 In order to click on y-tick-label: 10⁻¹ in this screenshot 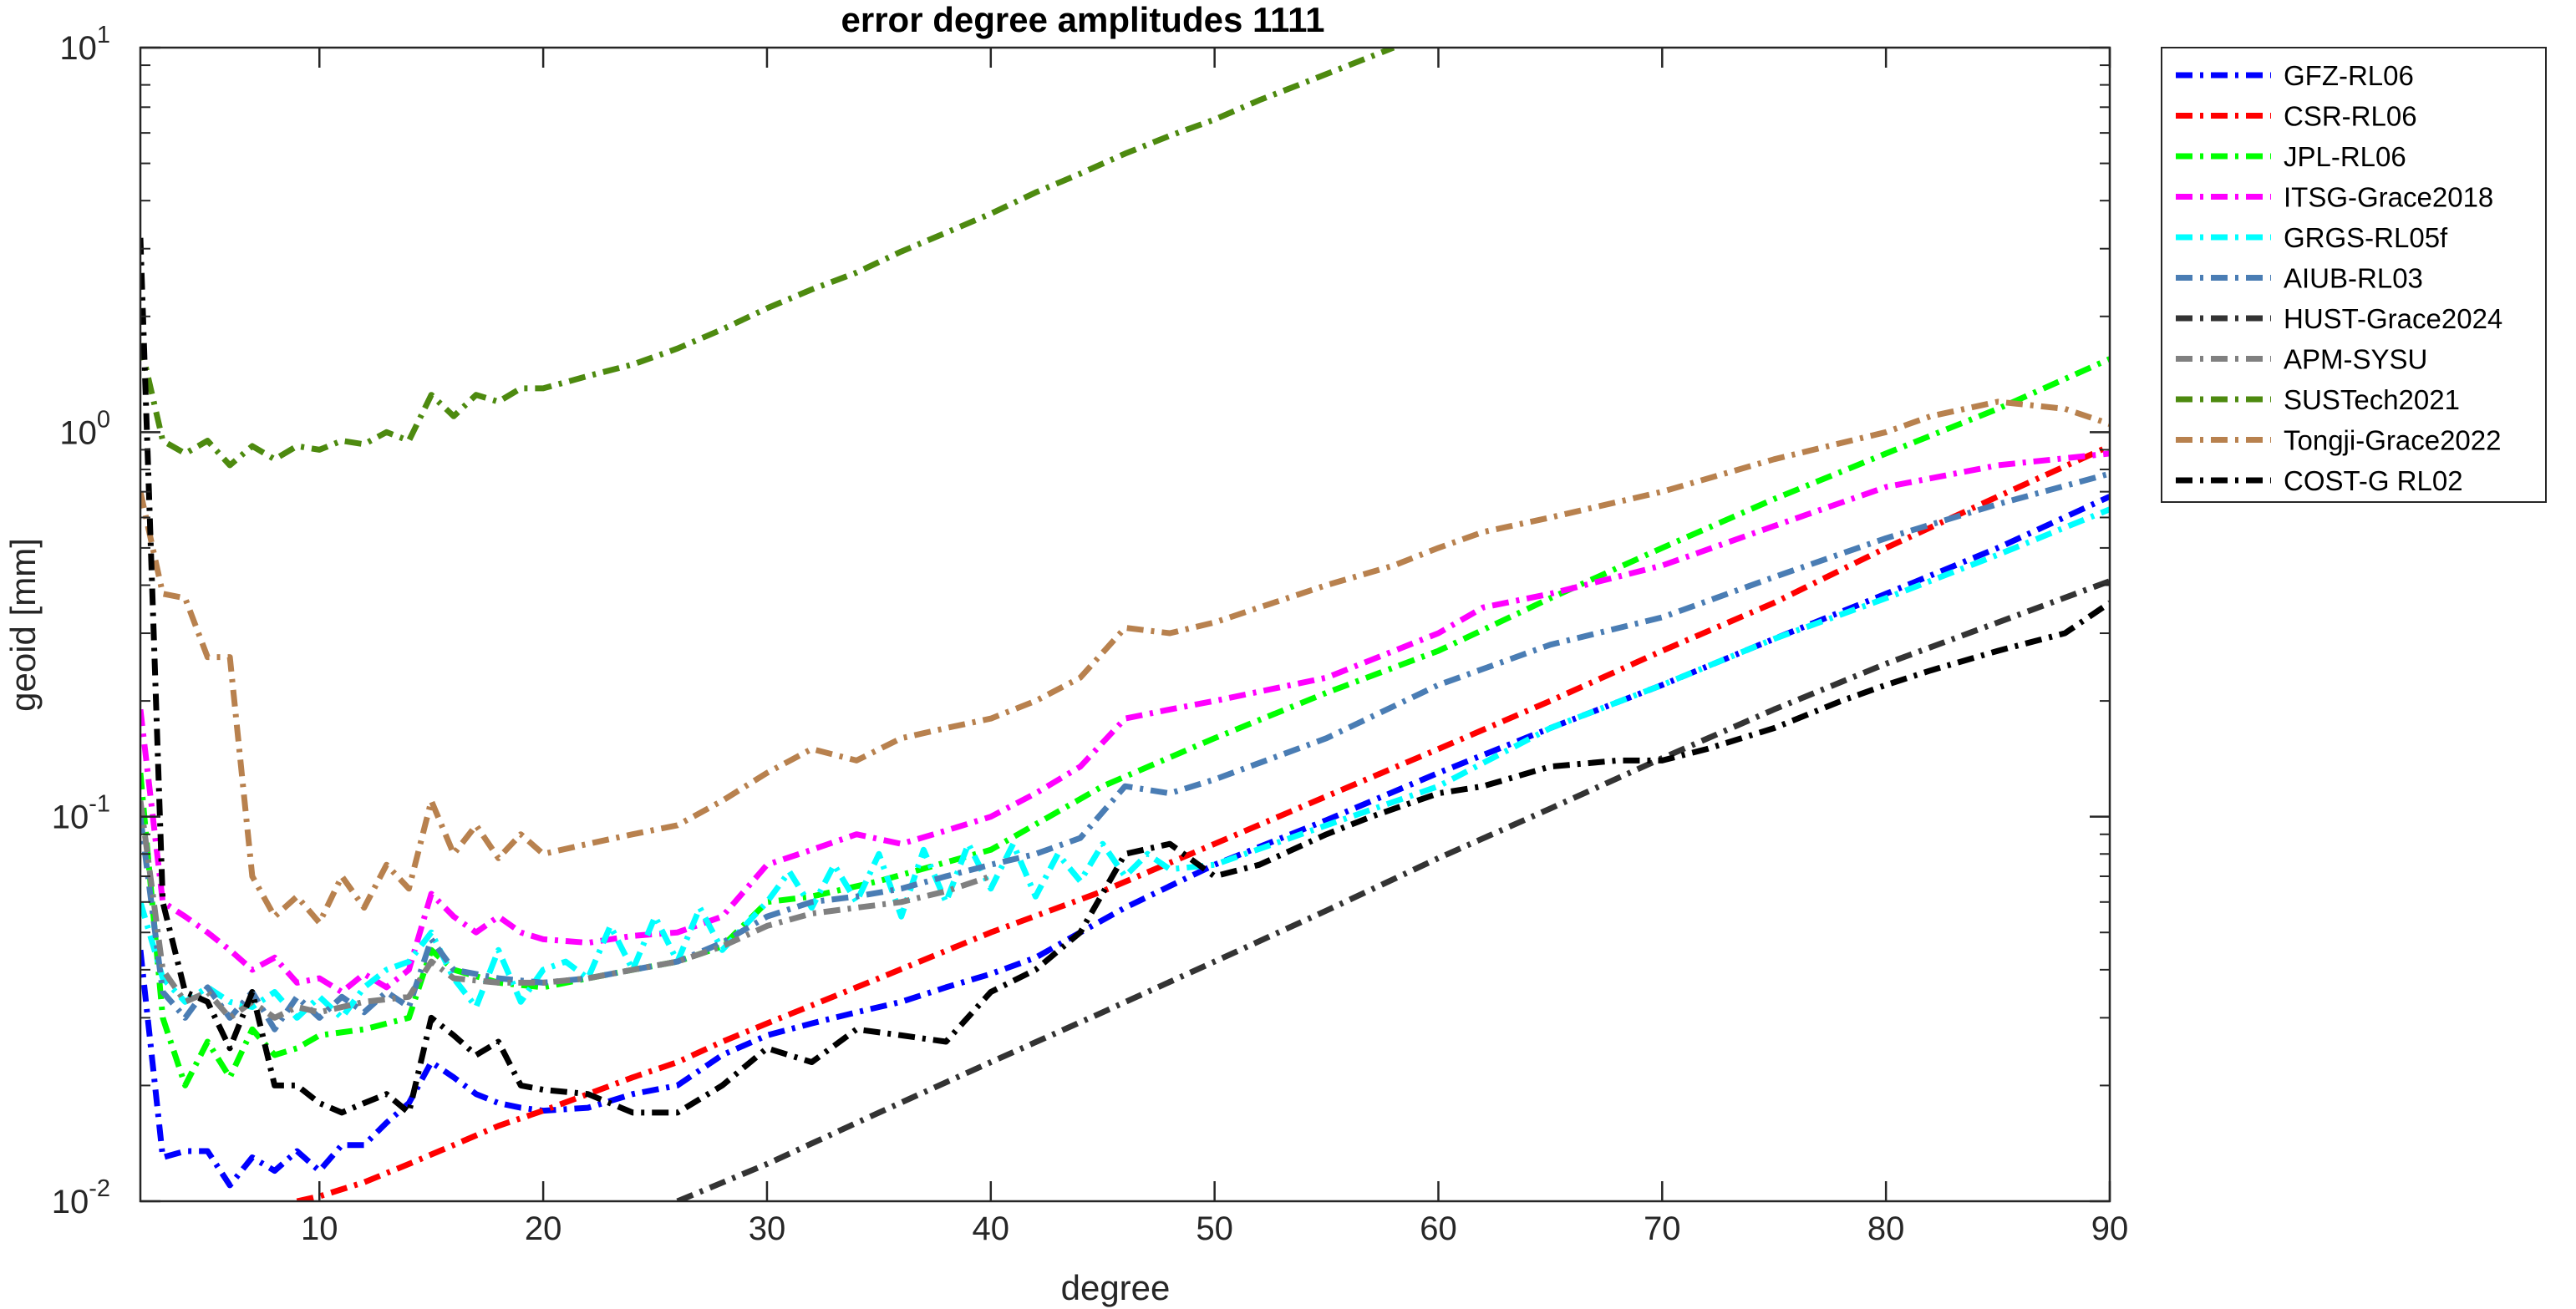, I will do `click(81, 813)`.